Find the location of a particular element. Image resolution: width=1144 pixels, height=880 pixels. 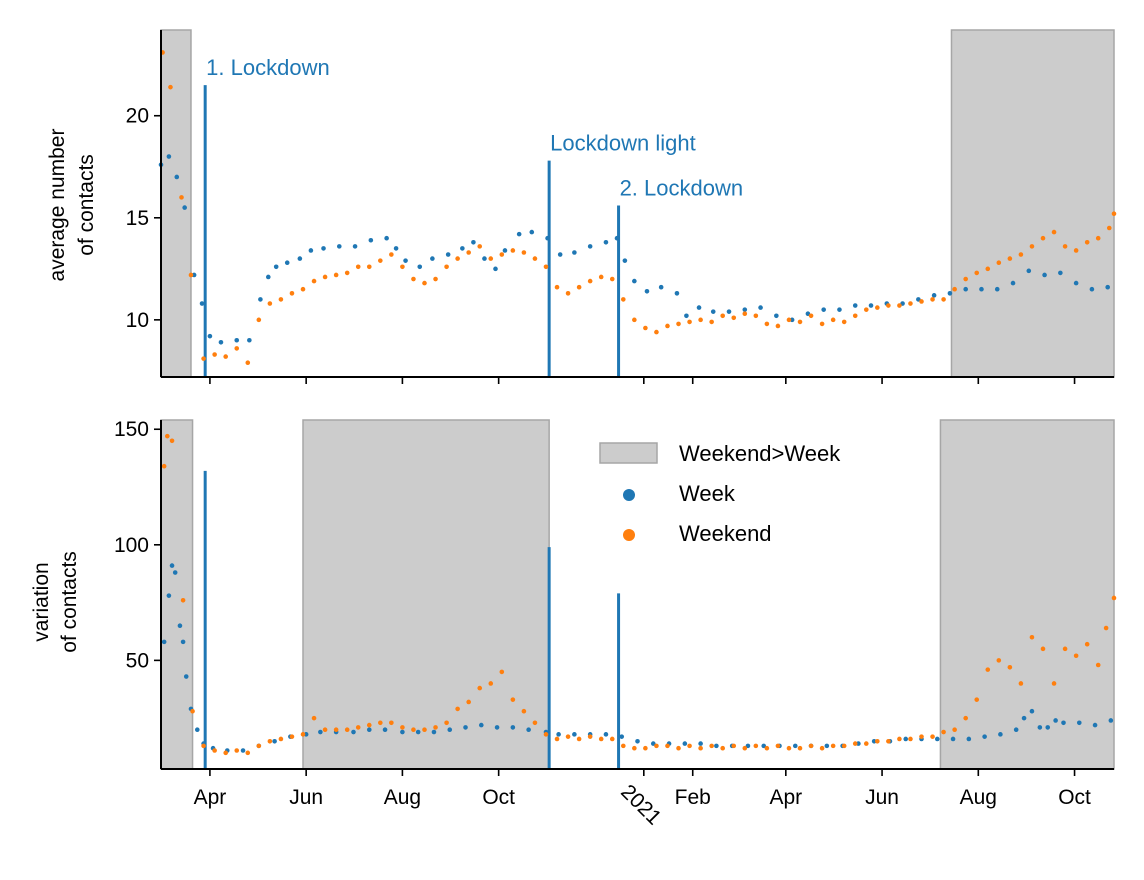

bottom-y-axis-label-line1: variation is located at coordinates (41, 601).